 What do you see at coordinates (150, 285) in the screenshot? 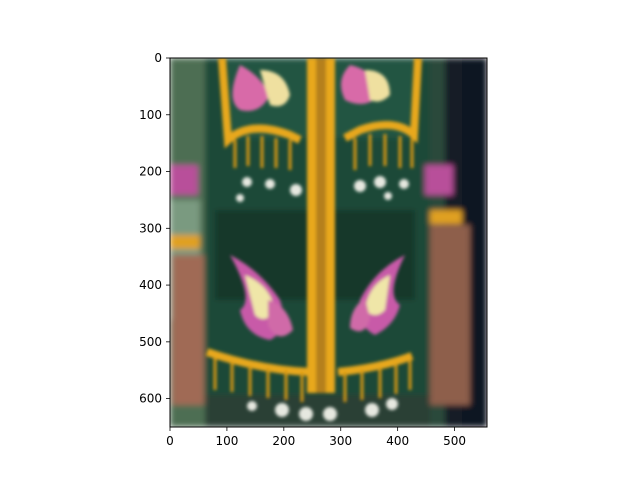
I see `y-tick-label: 400` at bounding box center [150, 285].